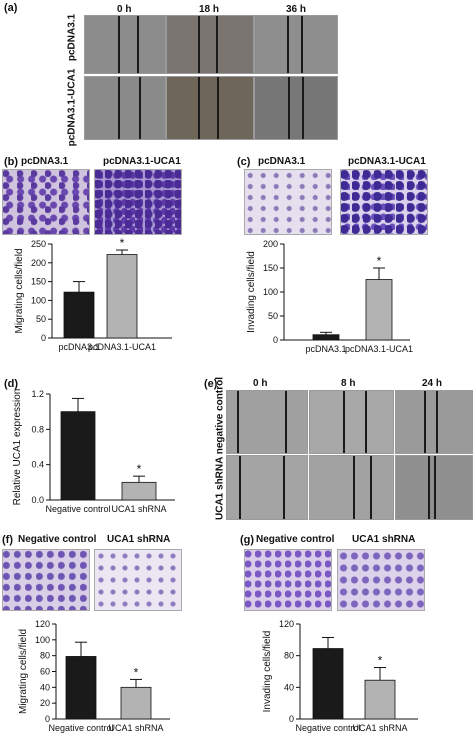 This screenshot has width=474, height=739. Describe the element at coordinates (270, 268) in the screenshot. I see `chart-c-ytick-label: 150` at that location.